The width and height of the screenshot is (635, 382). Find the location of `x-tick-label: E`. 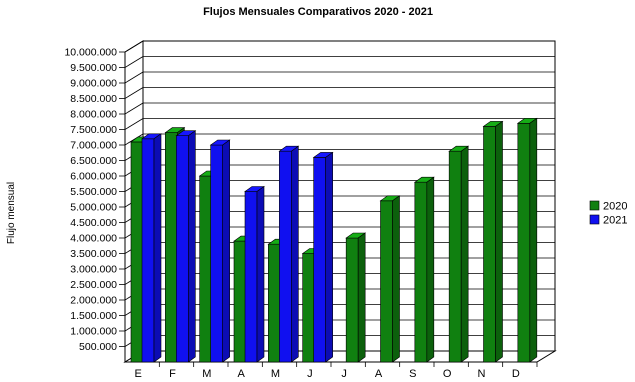

x-tick-label: E is located at coordinates (137, 374).